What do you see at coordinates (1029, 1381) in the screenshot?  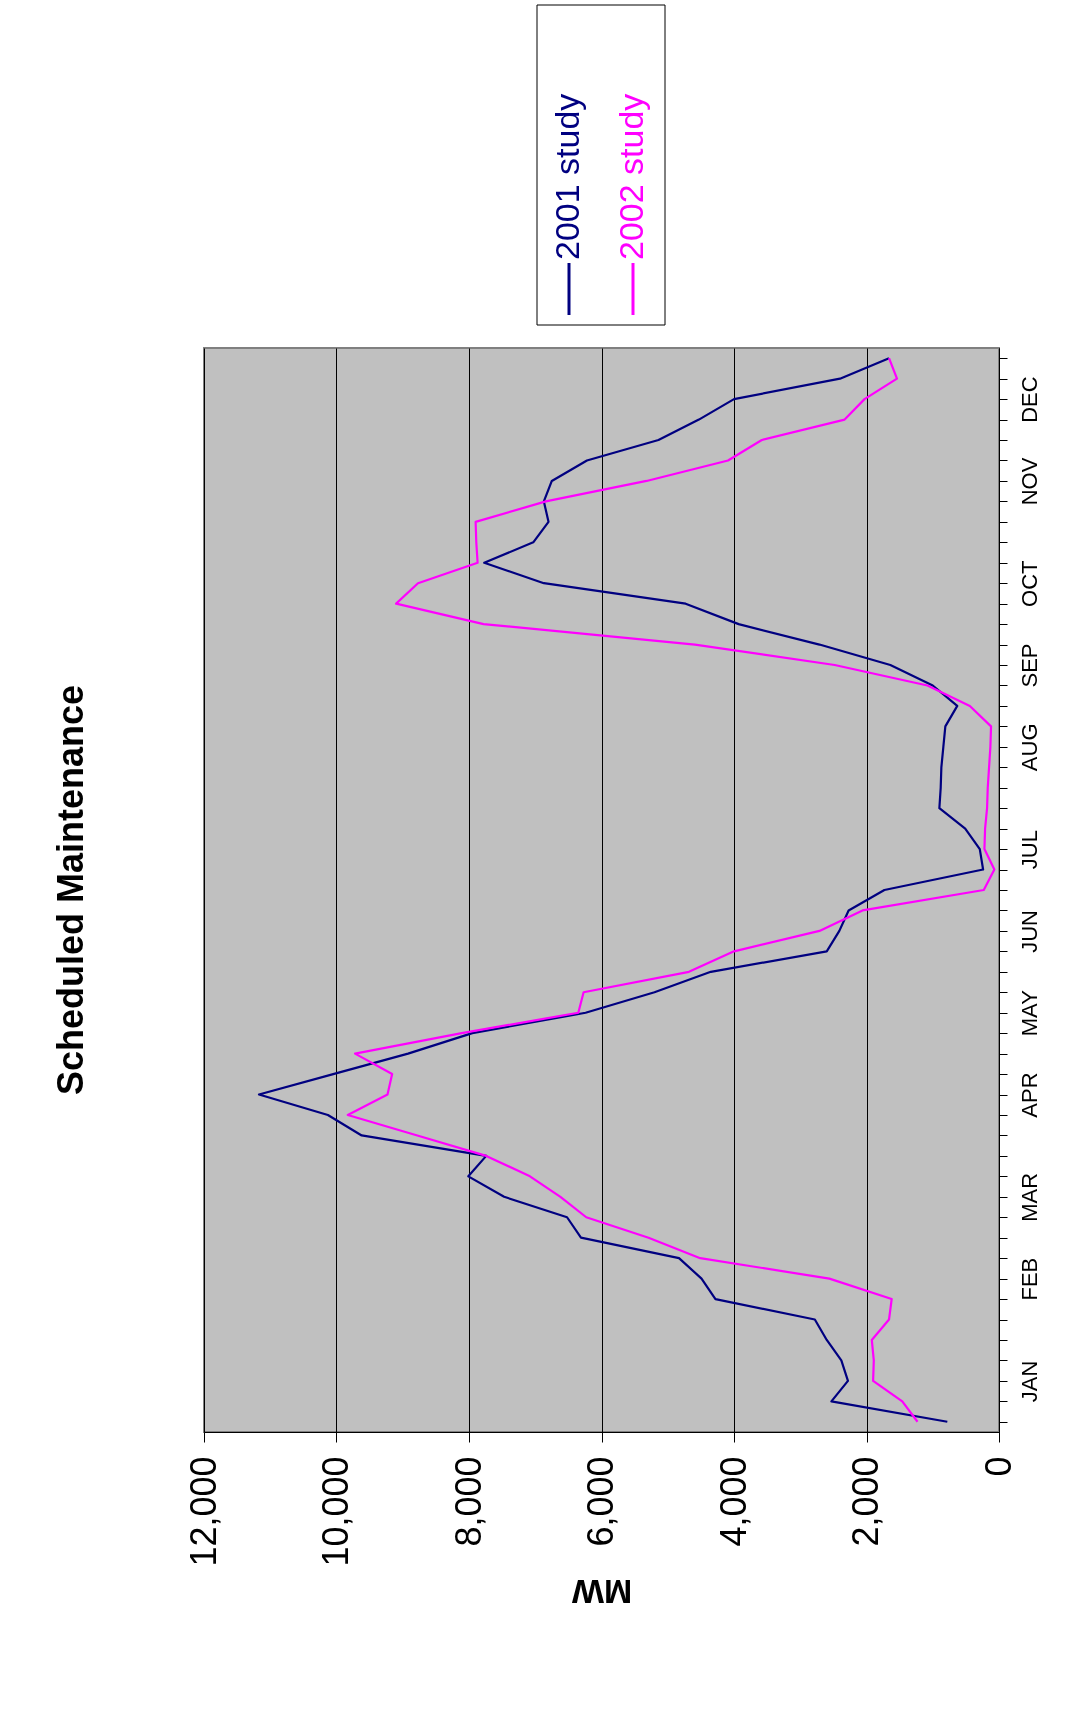 I see `y-tick-label: JAN` at bounding box center [1029, 1381].